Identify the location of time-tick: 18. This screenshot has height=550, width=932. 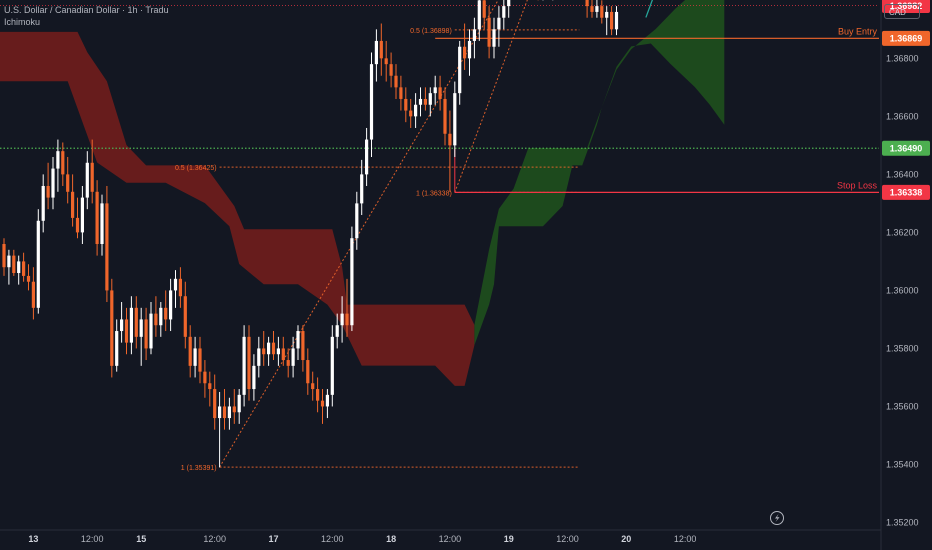
(391, 539).